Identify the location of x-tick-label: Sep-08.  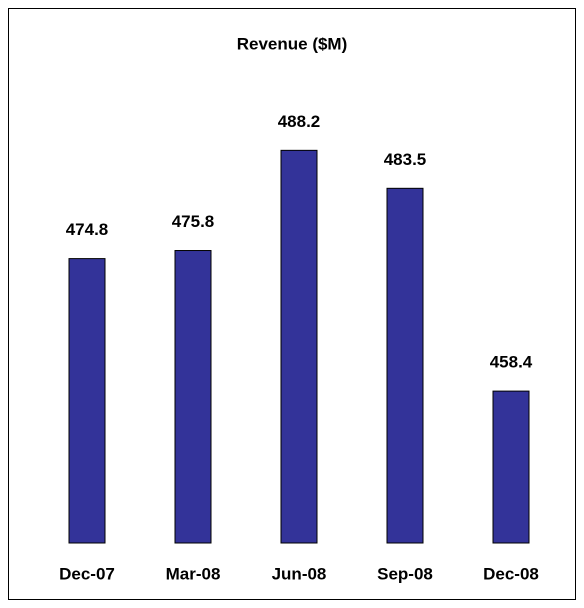
(405, 573).